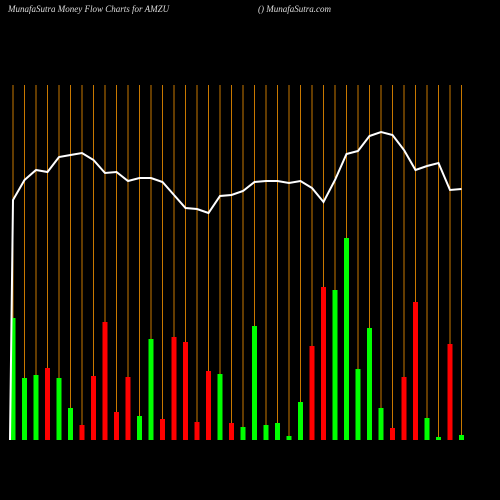  I want to click on chart-title: MunafaSutra Money Flow Charts for AMZU, so click(88, 9).